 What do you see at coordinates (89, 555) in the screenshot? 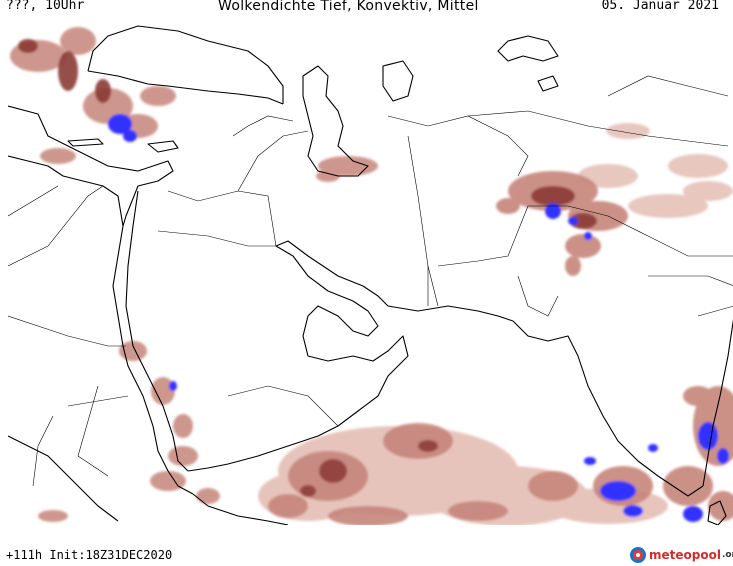
I see `forecast-run-info: +111h Init:18Z31DEC2020` at bounding box center [89, 555].